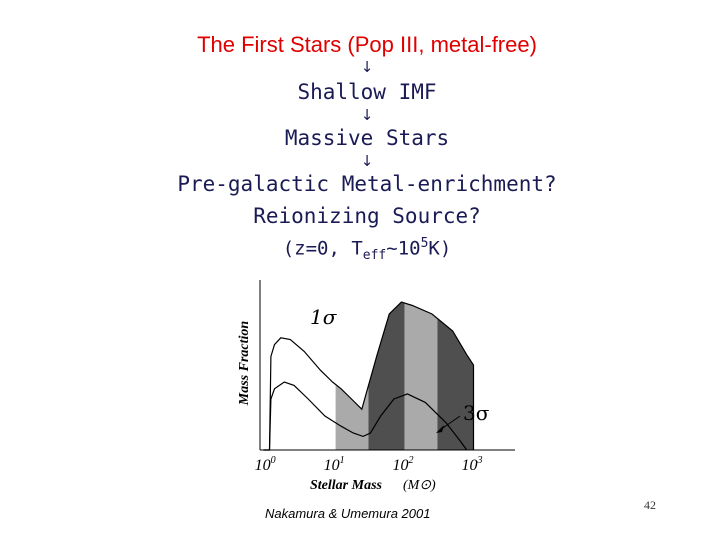  Describe the element at coordinates (334, 464) in the screenshot. I see `x-tick-label-1: 10¹` at that location.